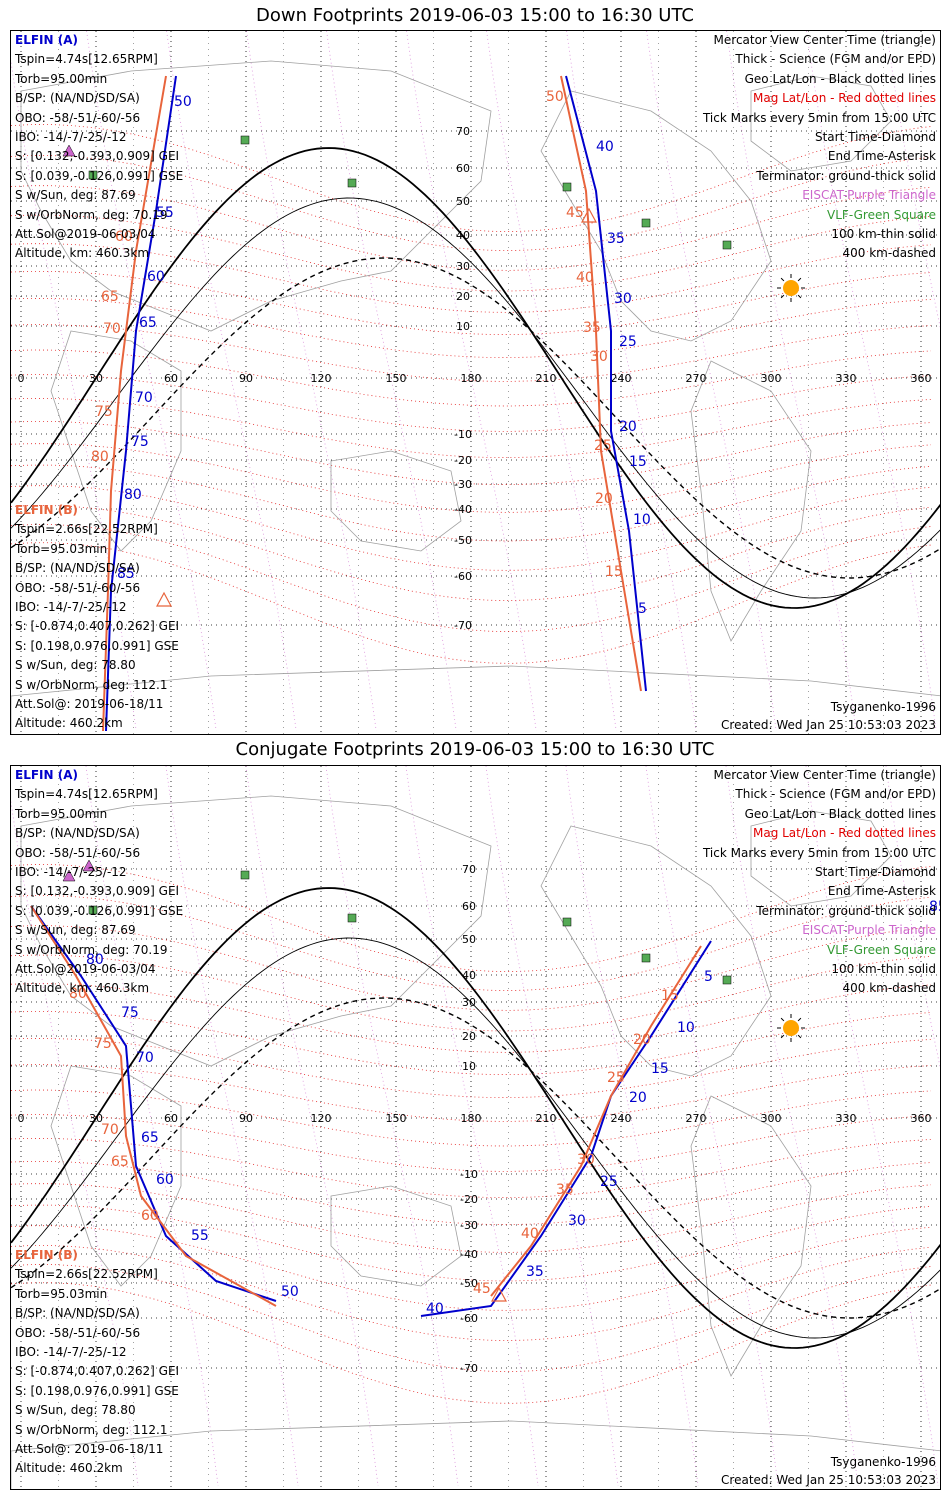  Describe the element at coordinates (824, 40) in the screenshot. I see `legend-center-time: Mercator View Center Time (triangle)` at that location.